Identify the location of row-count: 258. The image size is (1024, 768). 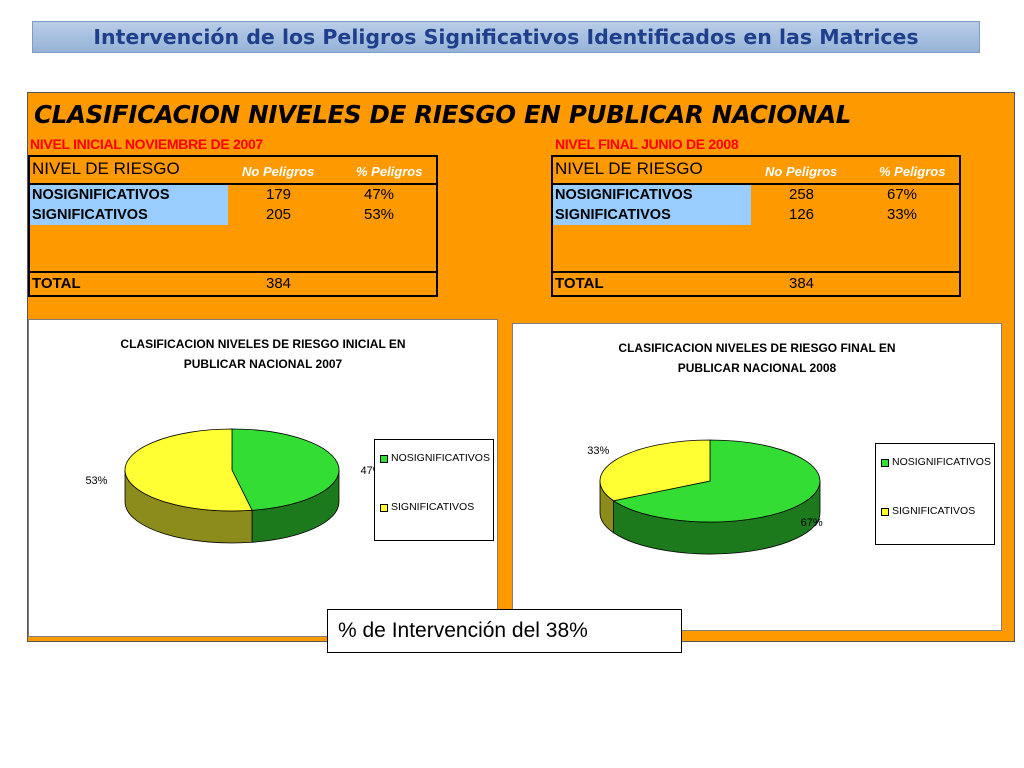
(802, 194).